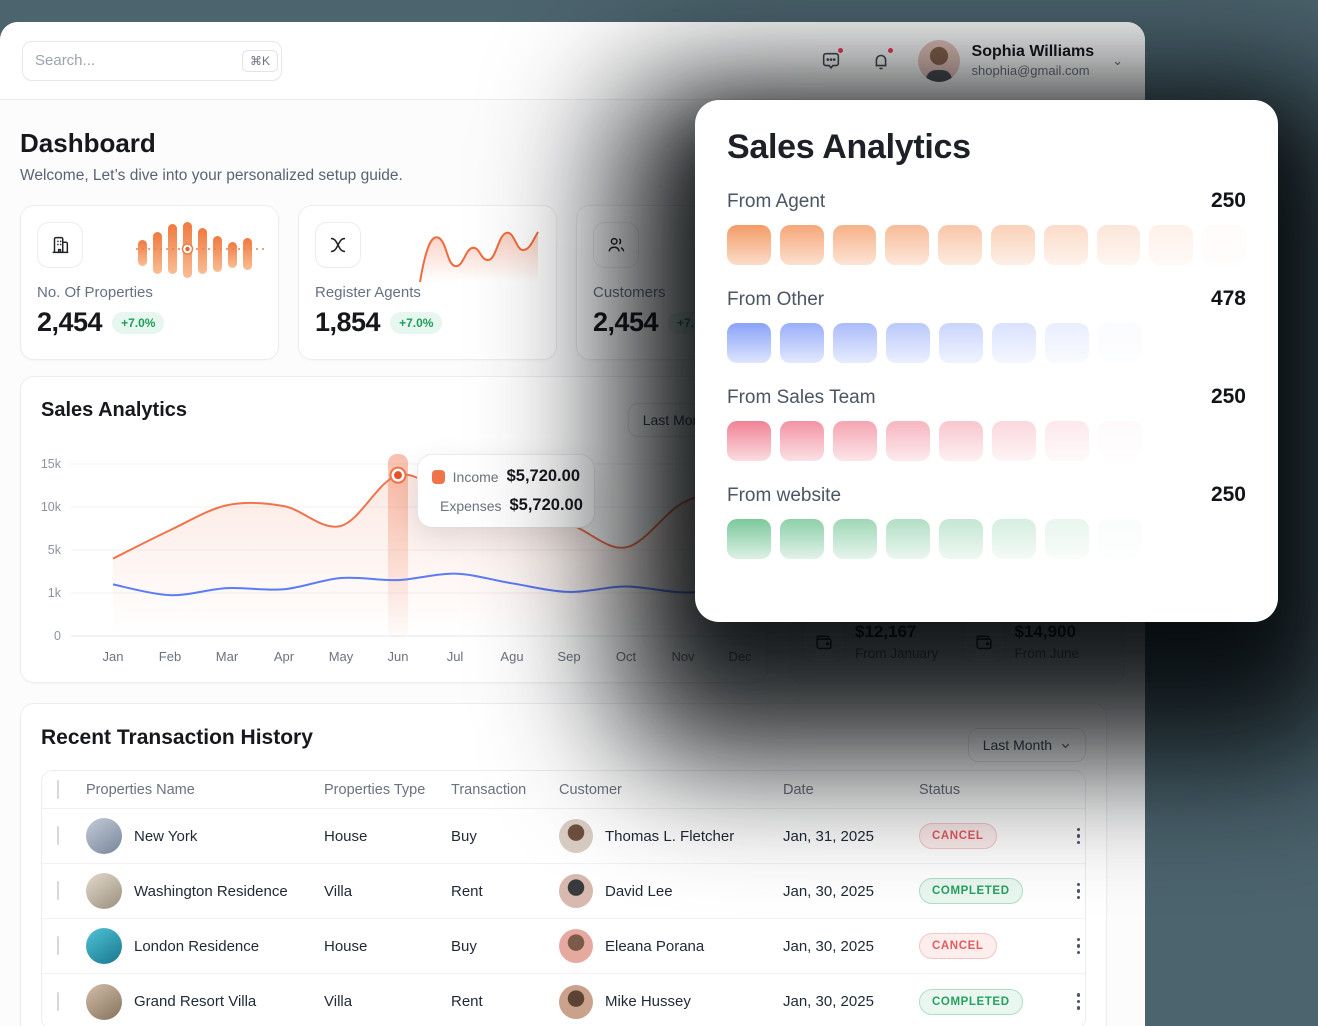  Describe the element at coordinates (629, 292) in the screenshot. I see `stat-label: Customers` at that location.